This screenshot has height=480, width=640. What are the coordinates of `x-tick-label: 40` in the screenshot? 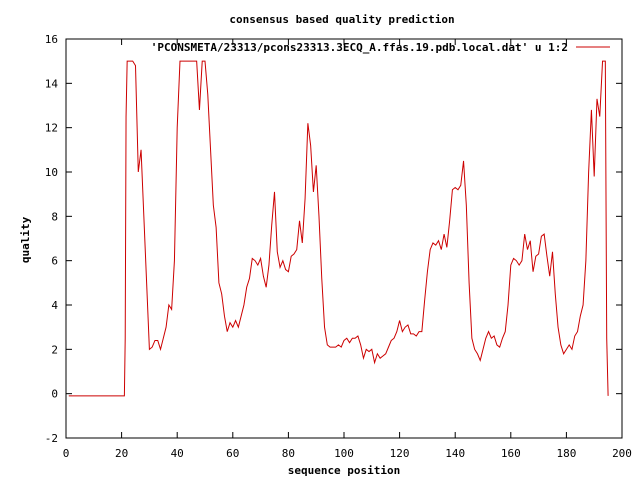 It's located at (177, 453).